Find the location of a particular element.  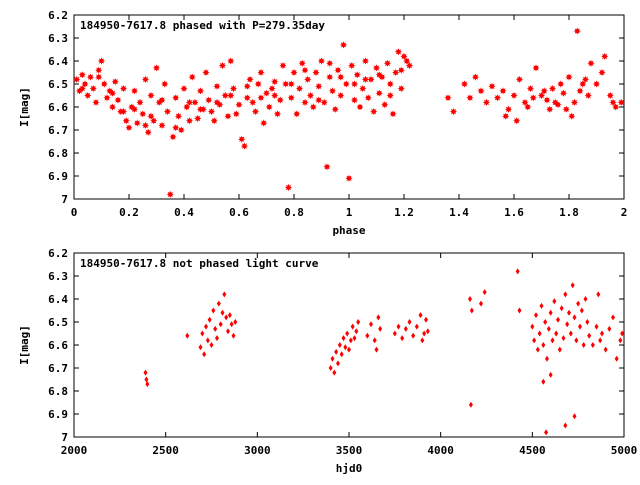

x-axis-label: hjd0 is located at coordinates (349, 468).